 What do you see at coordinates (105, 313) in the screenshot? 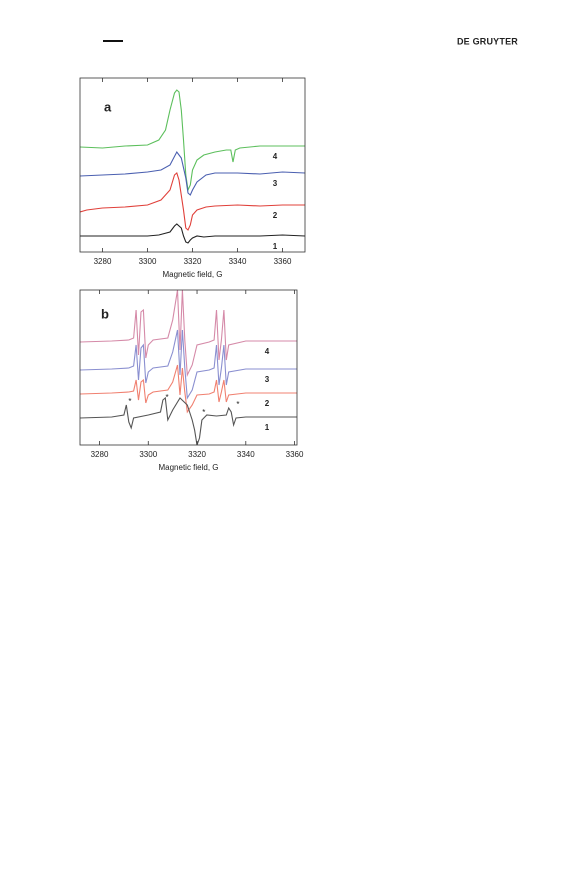
I see `panel-label: b` at bounding box center [105, 313].